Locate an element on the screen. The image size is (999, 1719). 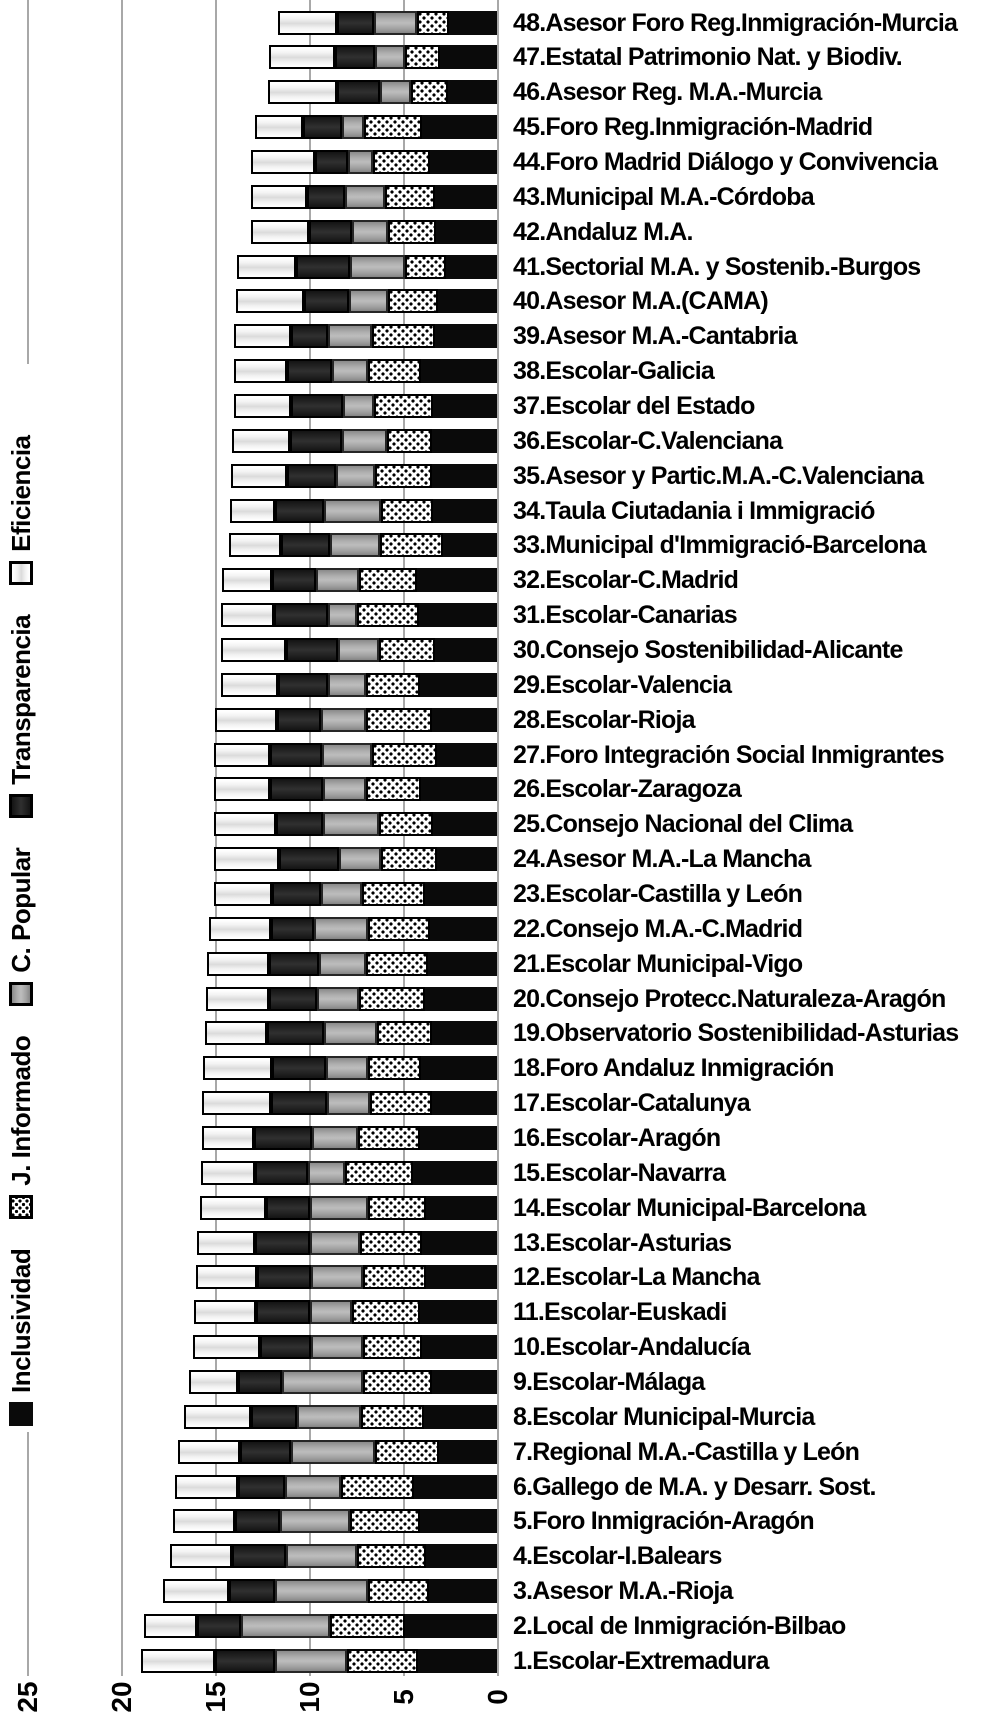
legend-label: J. Informado is located at coordinates (20, 1110).